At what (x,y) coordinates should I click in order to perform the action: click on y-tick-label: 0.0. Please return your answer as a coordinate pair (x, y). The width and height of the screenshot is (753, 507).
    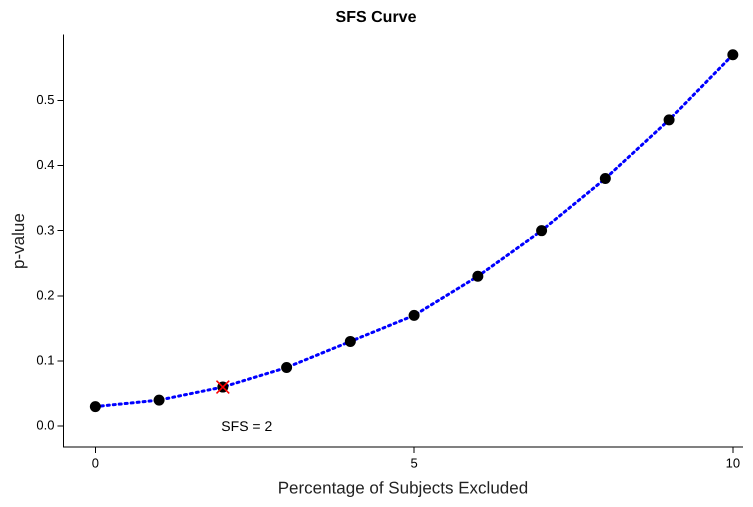
    Looking at the image, I should click on (45, 425).